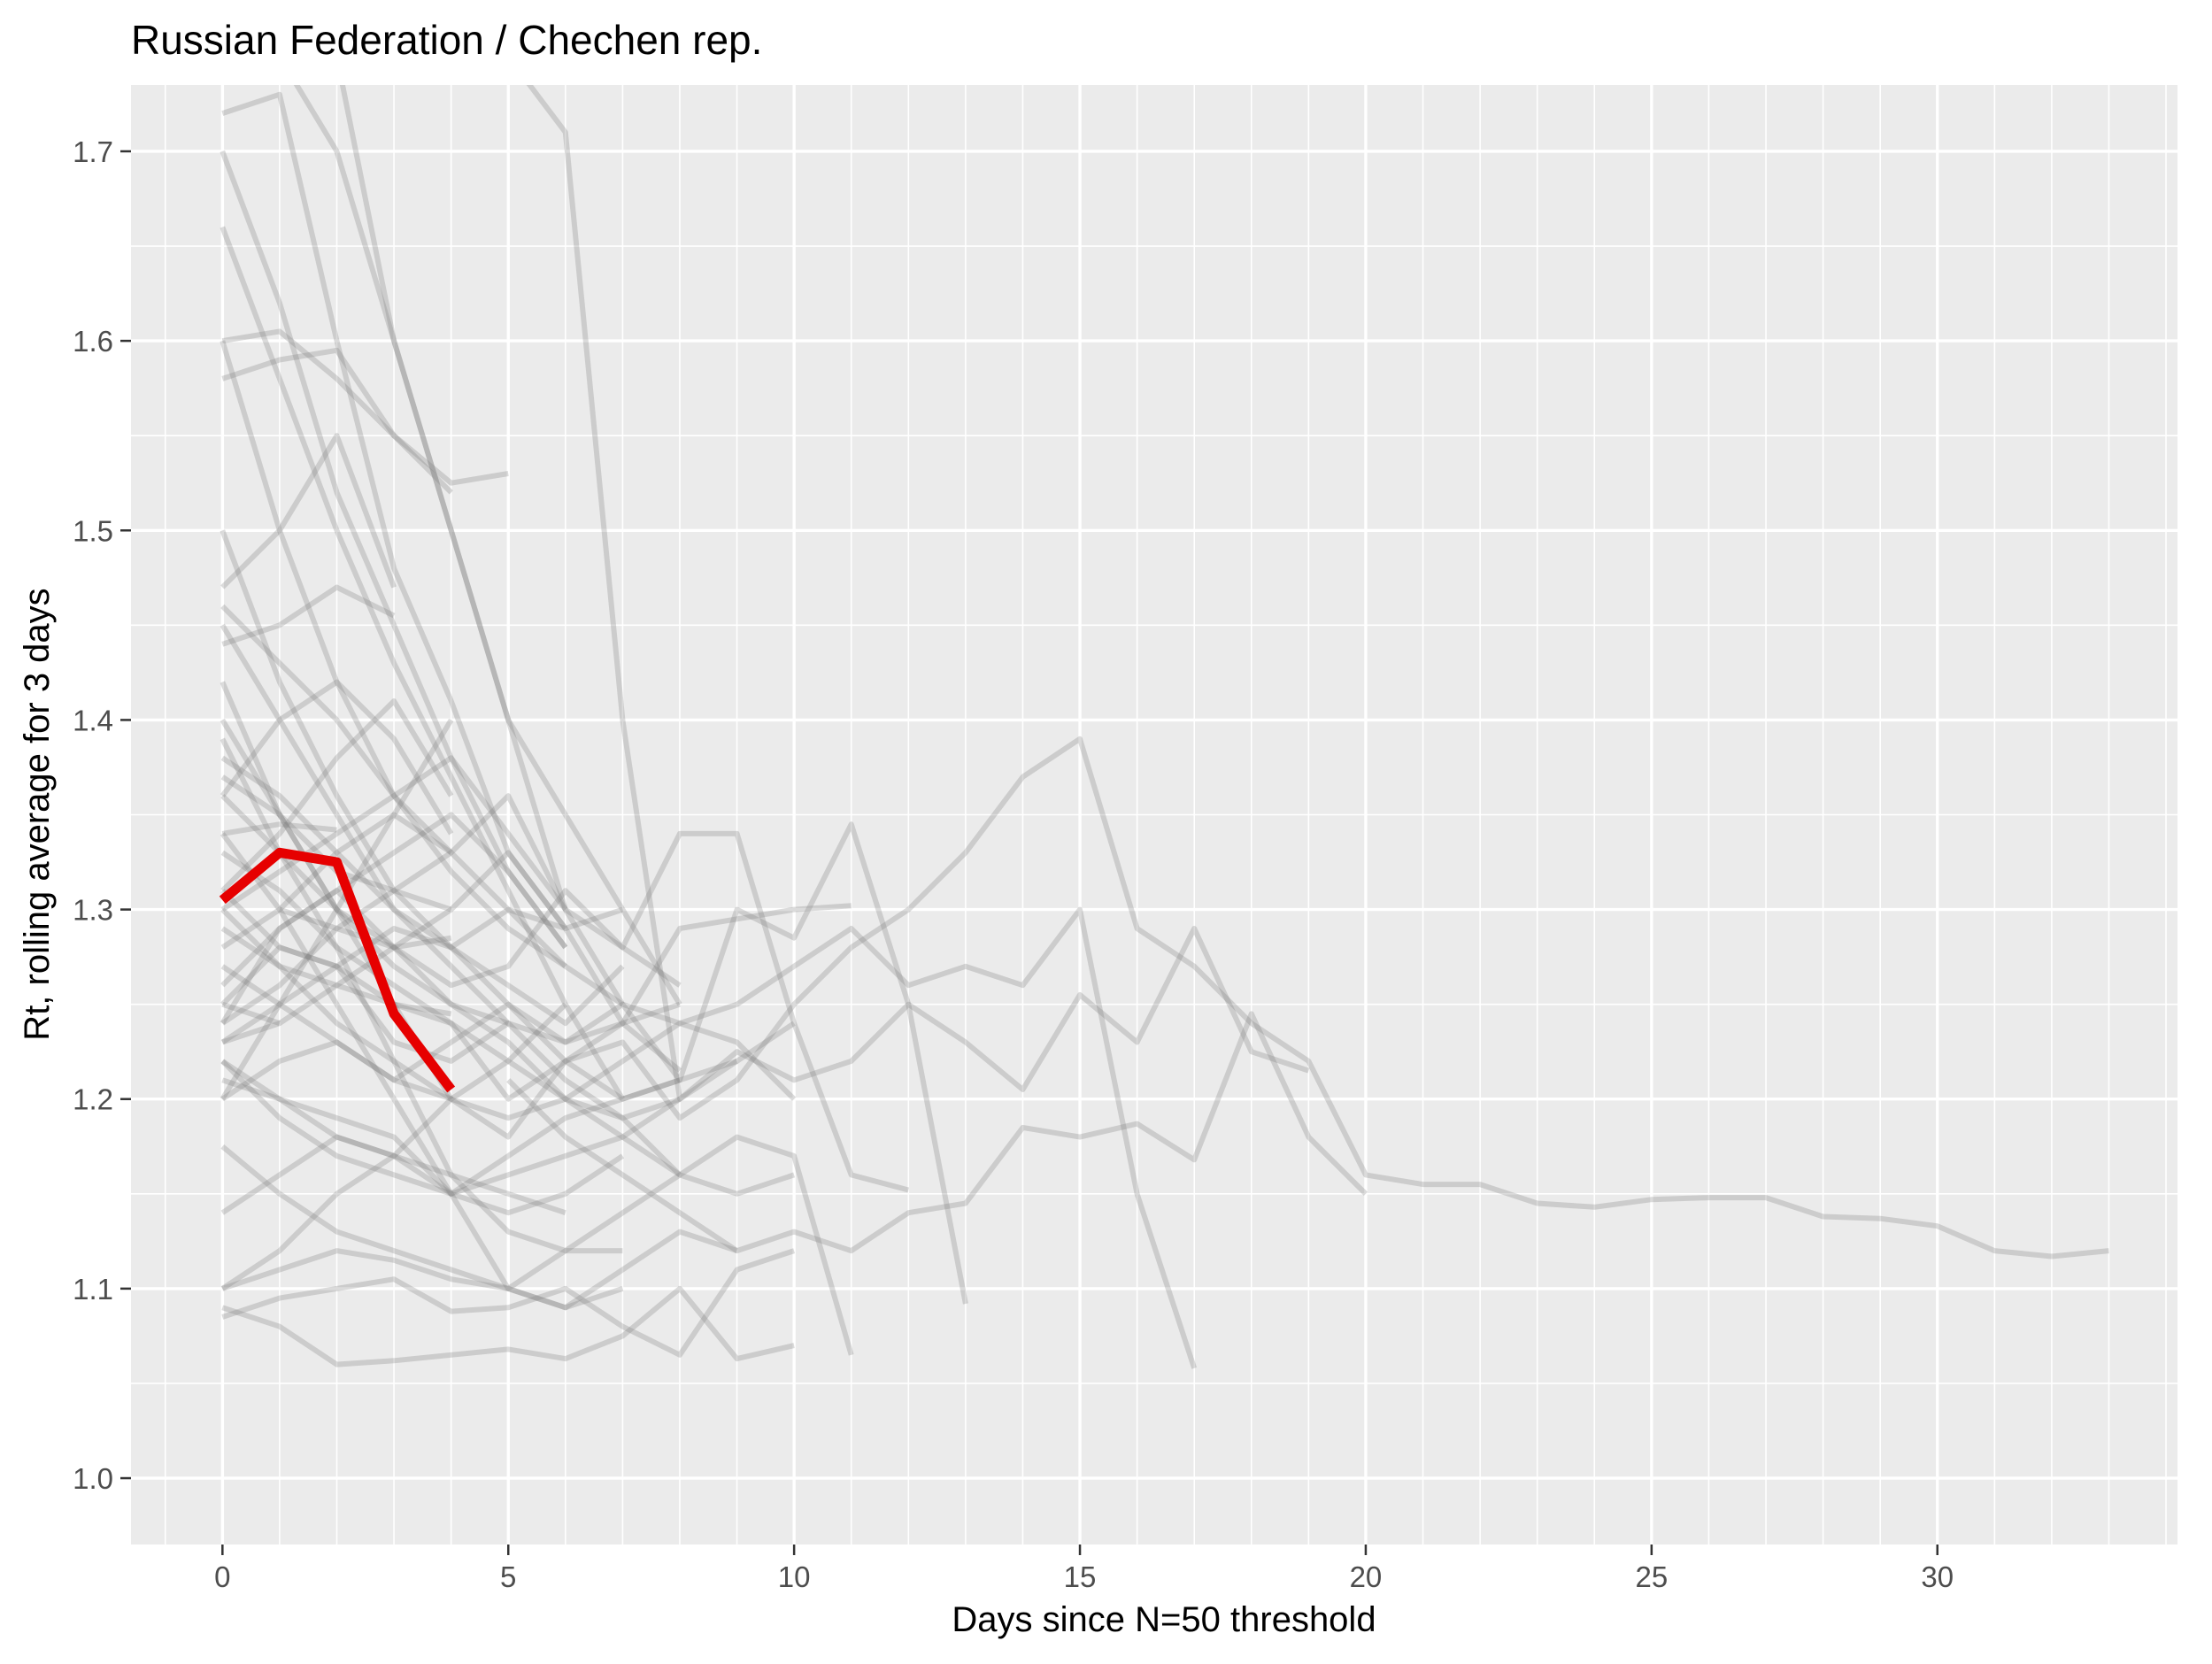  What do you see at coordinates (93, 151) in the screenshot?
I see `y-tick-label: 1.7` at bounding box center [93, 151].